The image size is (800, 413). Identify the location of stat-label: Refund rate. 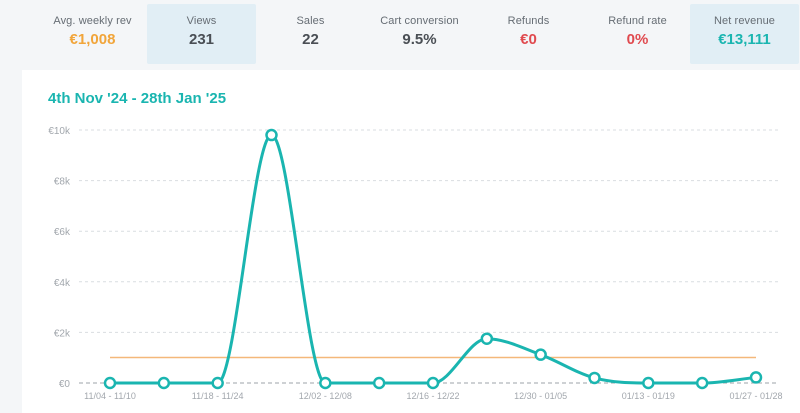
(637, 21).